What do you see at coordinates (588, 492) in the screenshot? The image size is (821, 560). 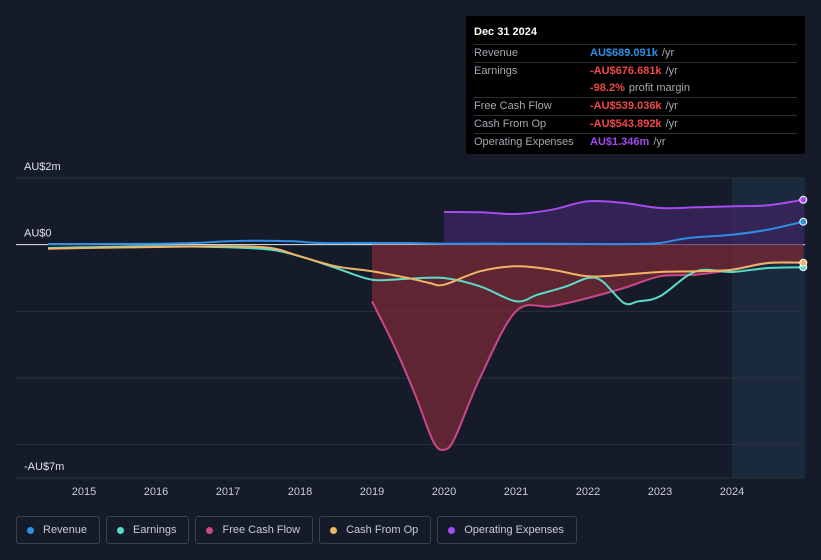 I see `x-tick-label: 2022` at bounding box center [588, 492].